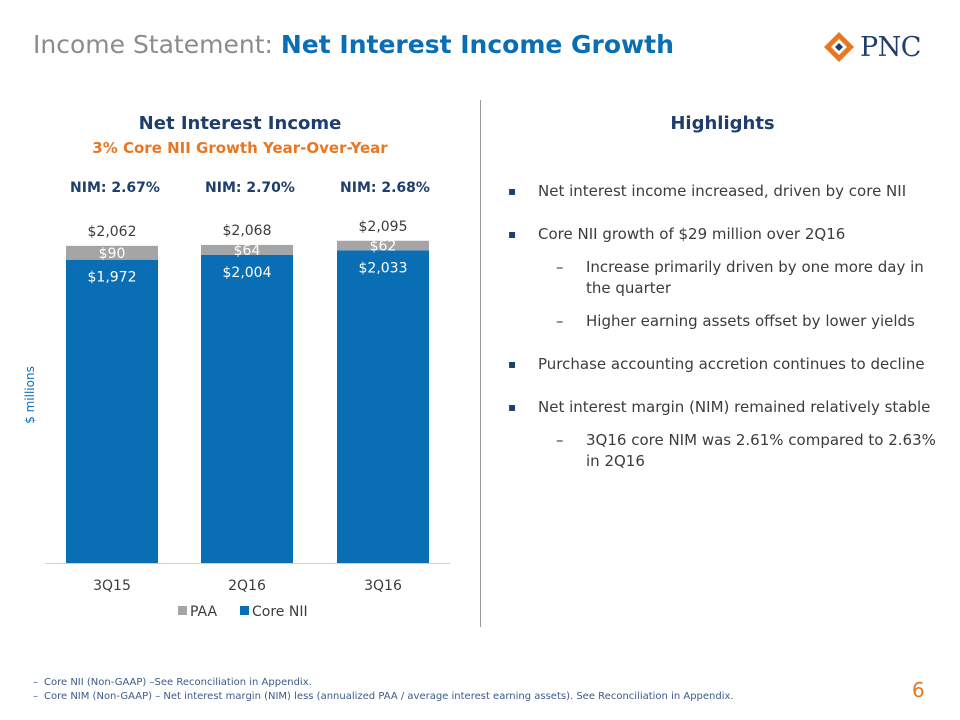 The image size is (960, 720). What do you see at coordinates (247, 273) in the screenshot?
I see `data-label-core-nii: $2,004` at bounding box center [247, 273].